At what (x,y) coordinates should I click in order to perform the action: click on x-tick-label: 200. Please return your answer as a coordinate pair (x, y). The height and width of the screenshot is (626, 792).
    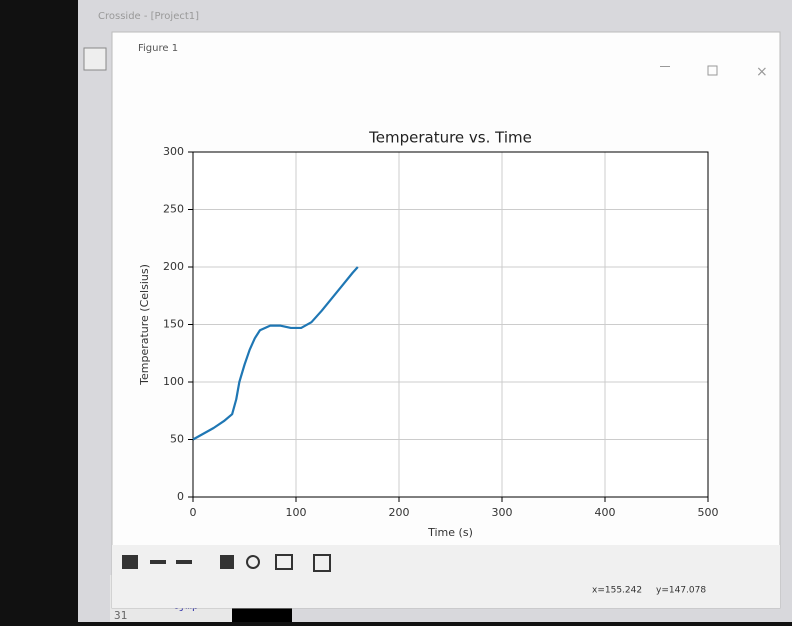
    Looking at the image, I should click on (399, 512).